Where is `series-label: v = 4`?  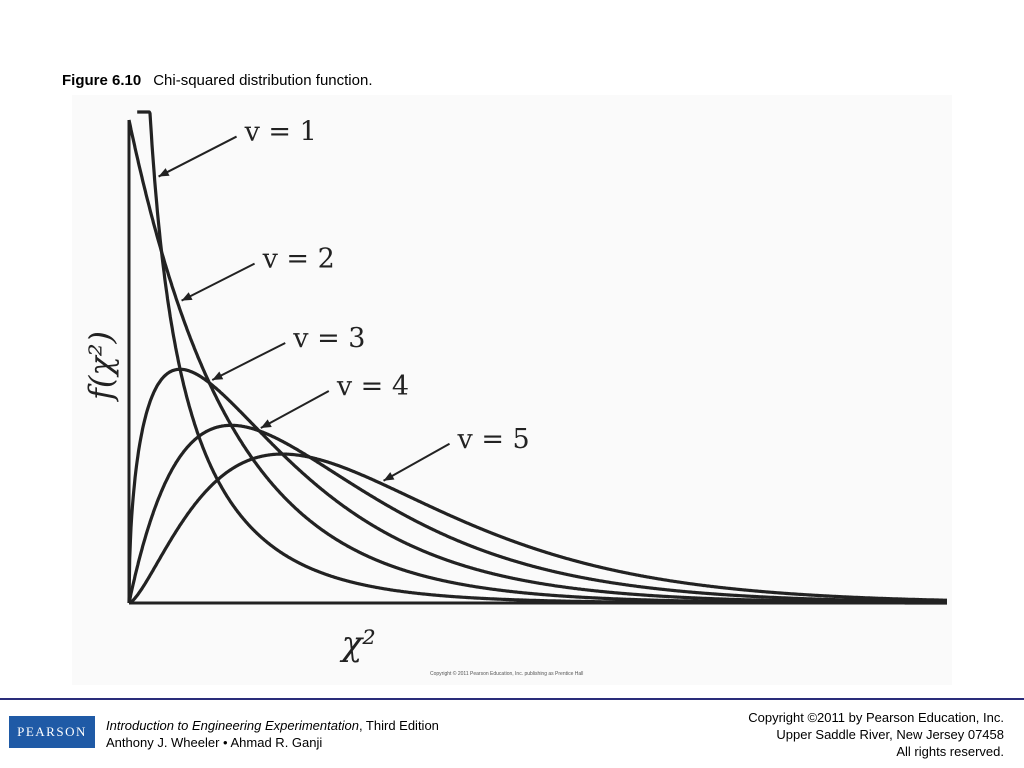
series-label: v = 4 is located at coordinates (372, 386).